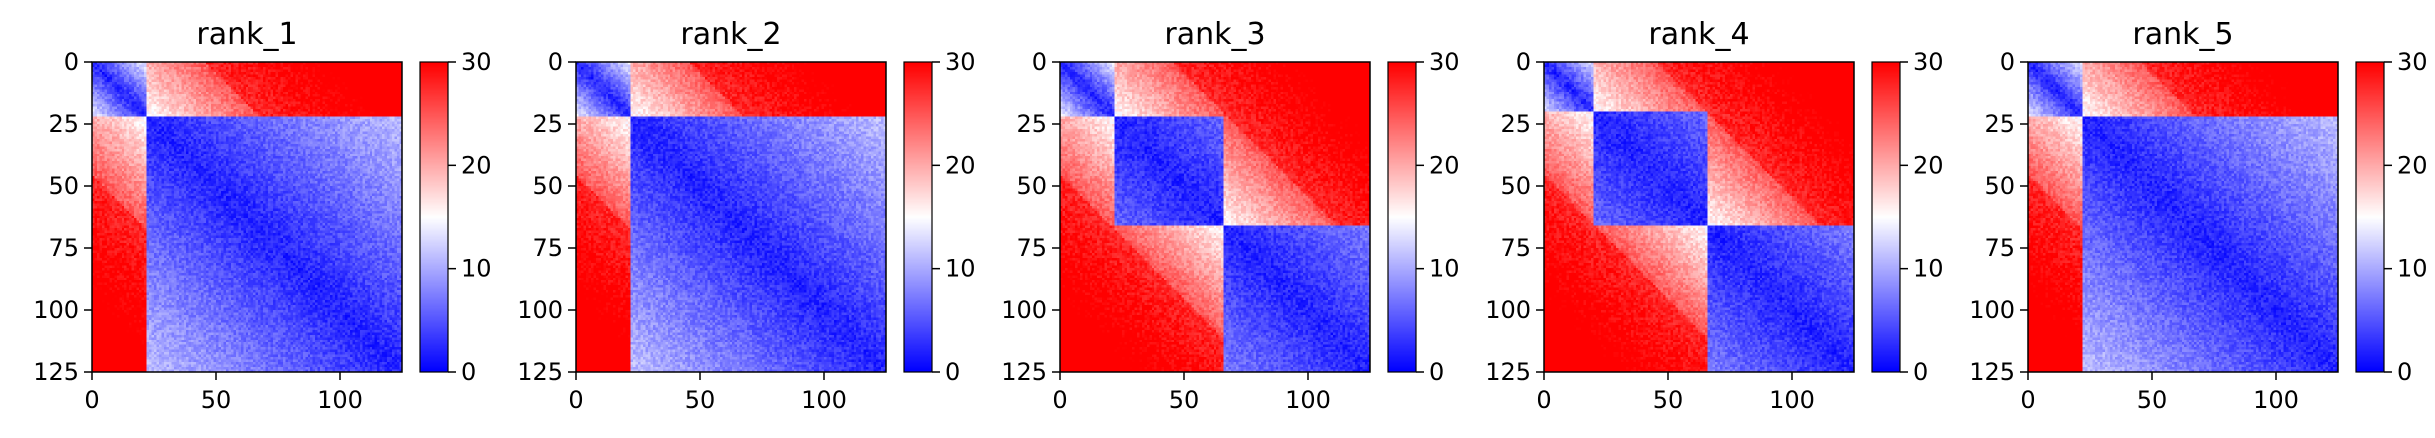  I want to click on panel-title: rank_2, so click(730, 34).